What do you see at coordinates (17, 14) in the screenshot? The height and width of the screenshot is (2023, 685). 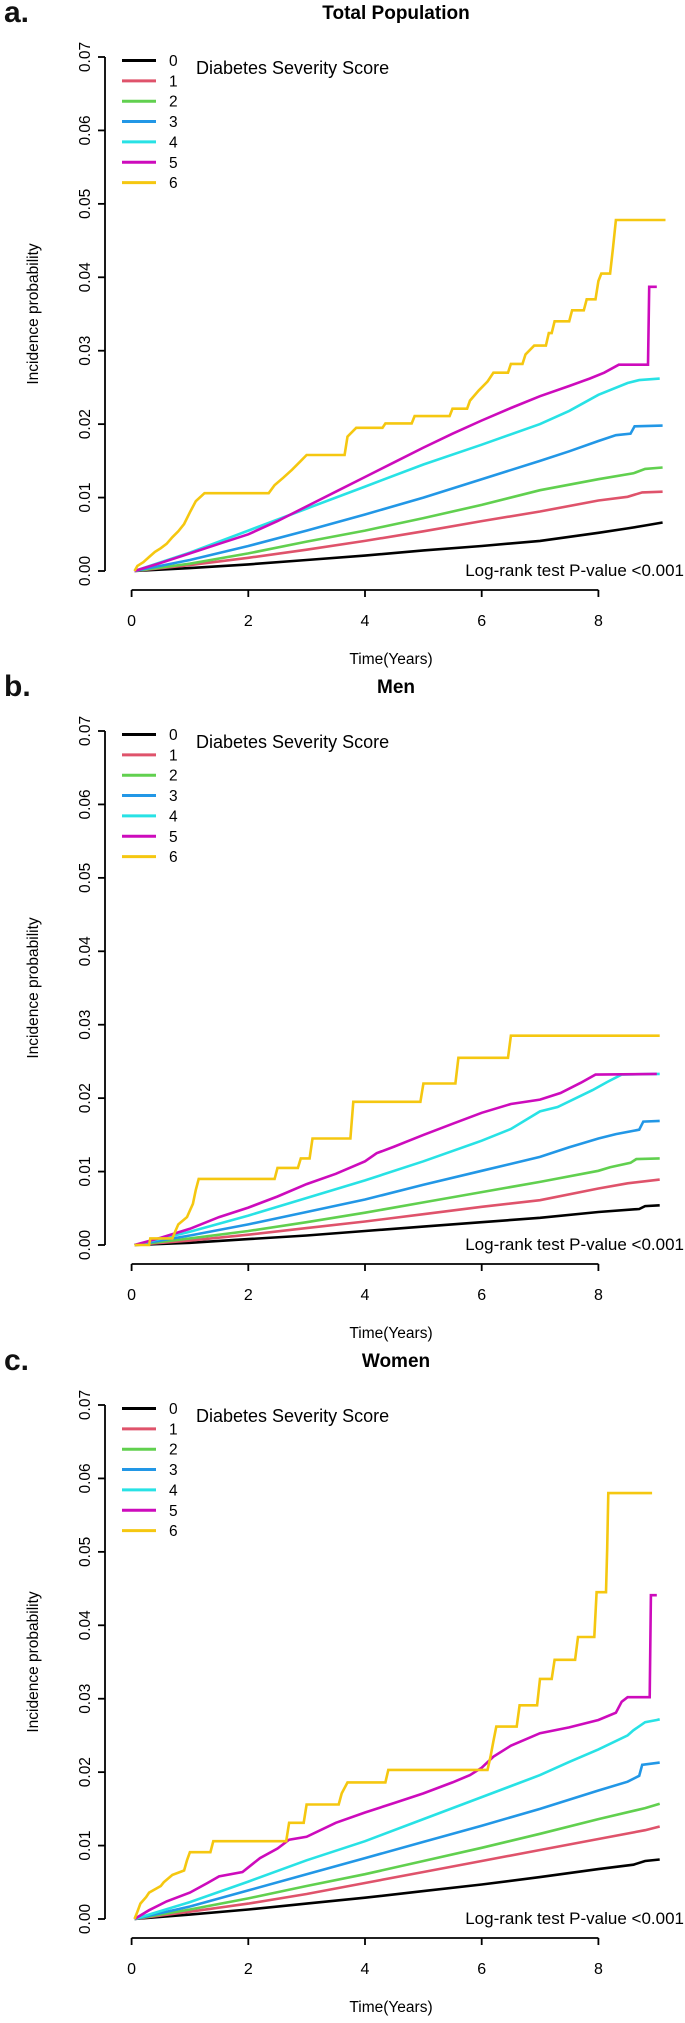 I see `panel-letter: a.` at bounding box center [17, 14].